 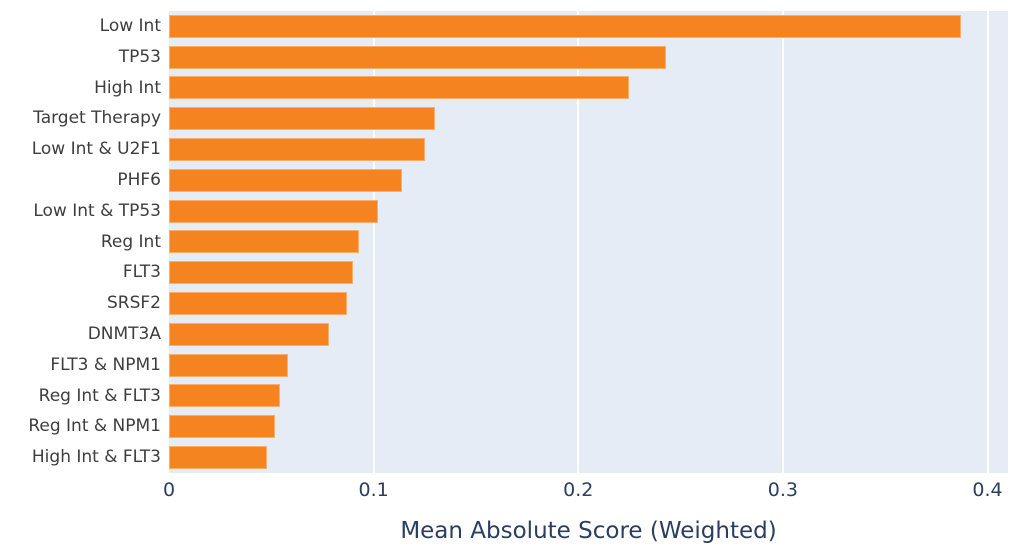 What do you see at coordinates (418, 57) in the screenshot?
I see `bar-tp53` at bounding box center [418, 57].